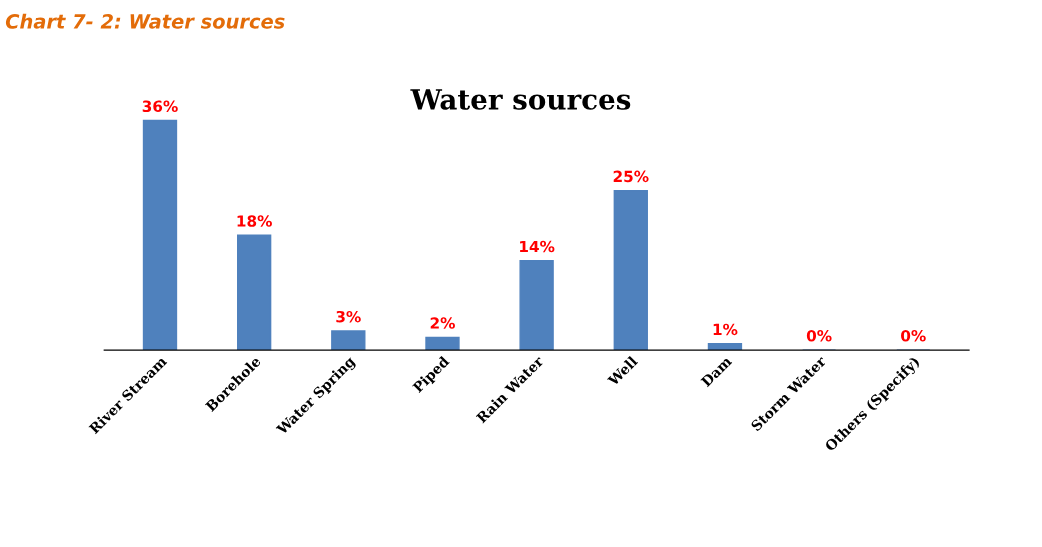 The height and width of the screenshot is (547, 1042). Describe the element at coordinates (725, 329) in the screenshot. I see `data-label: 1%` at that location.